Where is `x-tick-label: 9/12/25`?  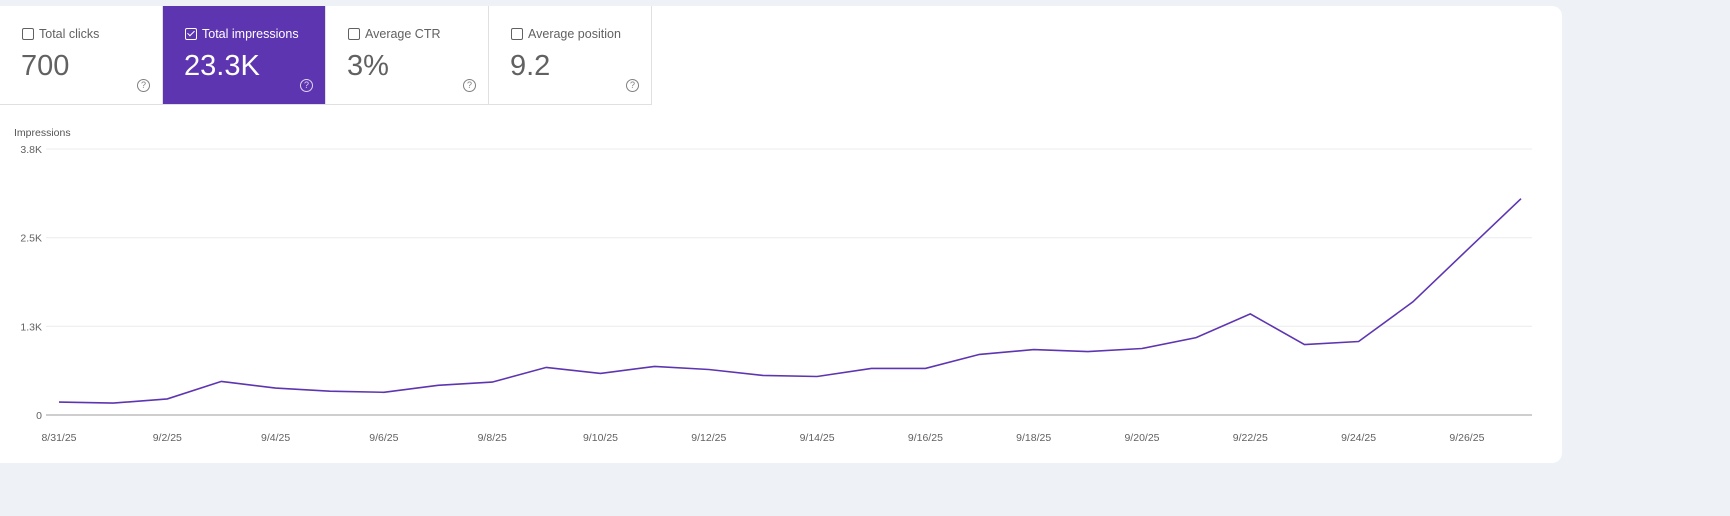
x-tick-label: 9/12/25 is located at coordinates (708, 438).